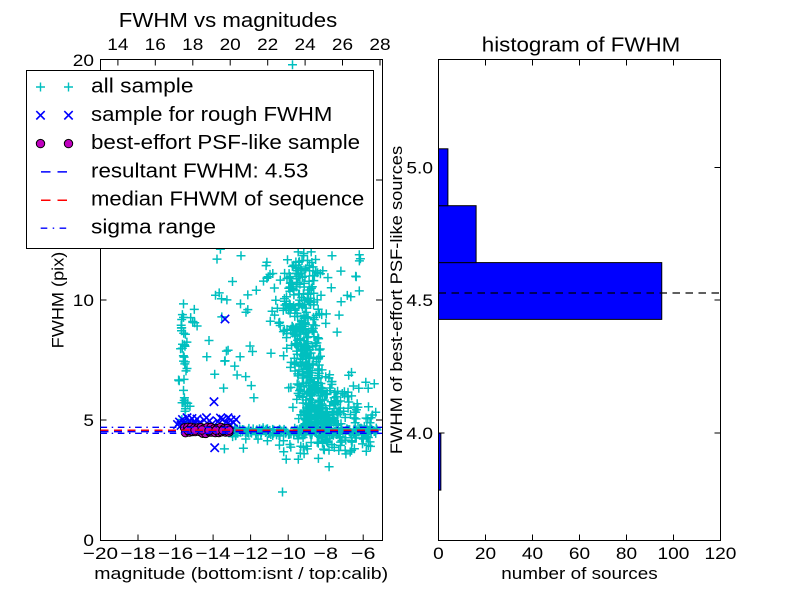  I want to click on svg-text: FWHM vs magnitudes, so click(228, 21).